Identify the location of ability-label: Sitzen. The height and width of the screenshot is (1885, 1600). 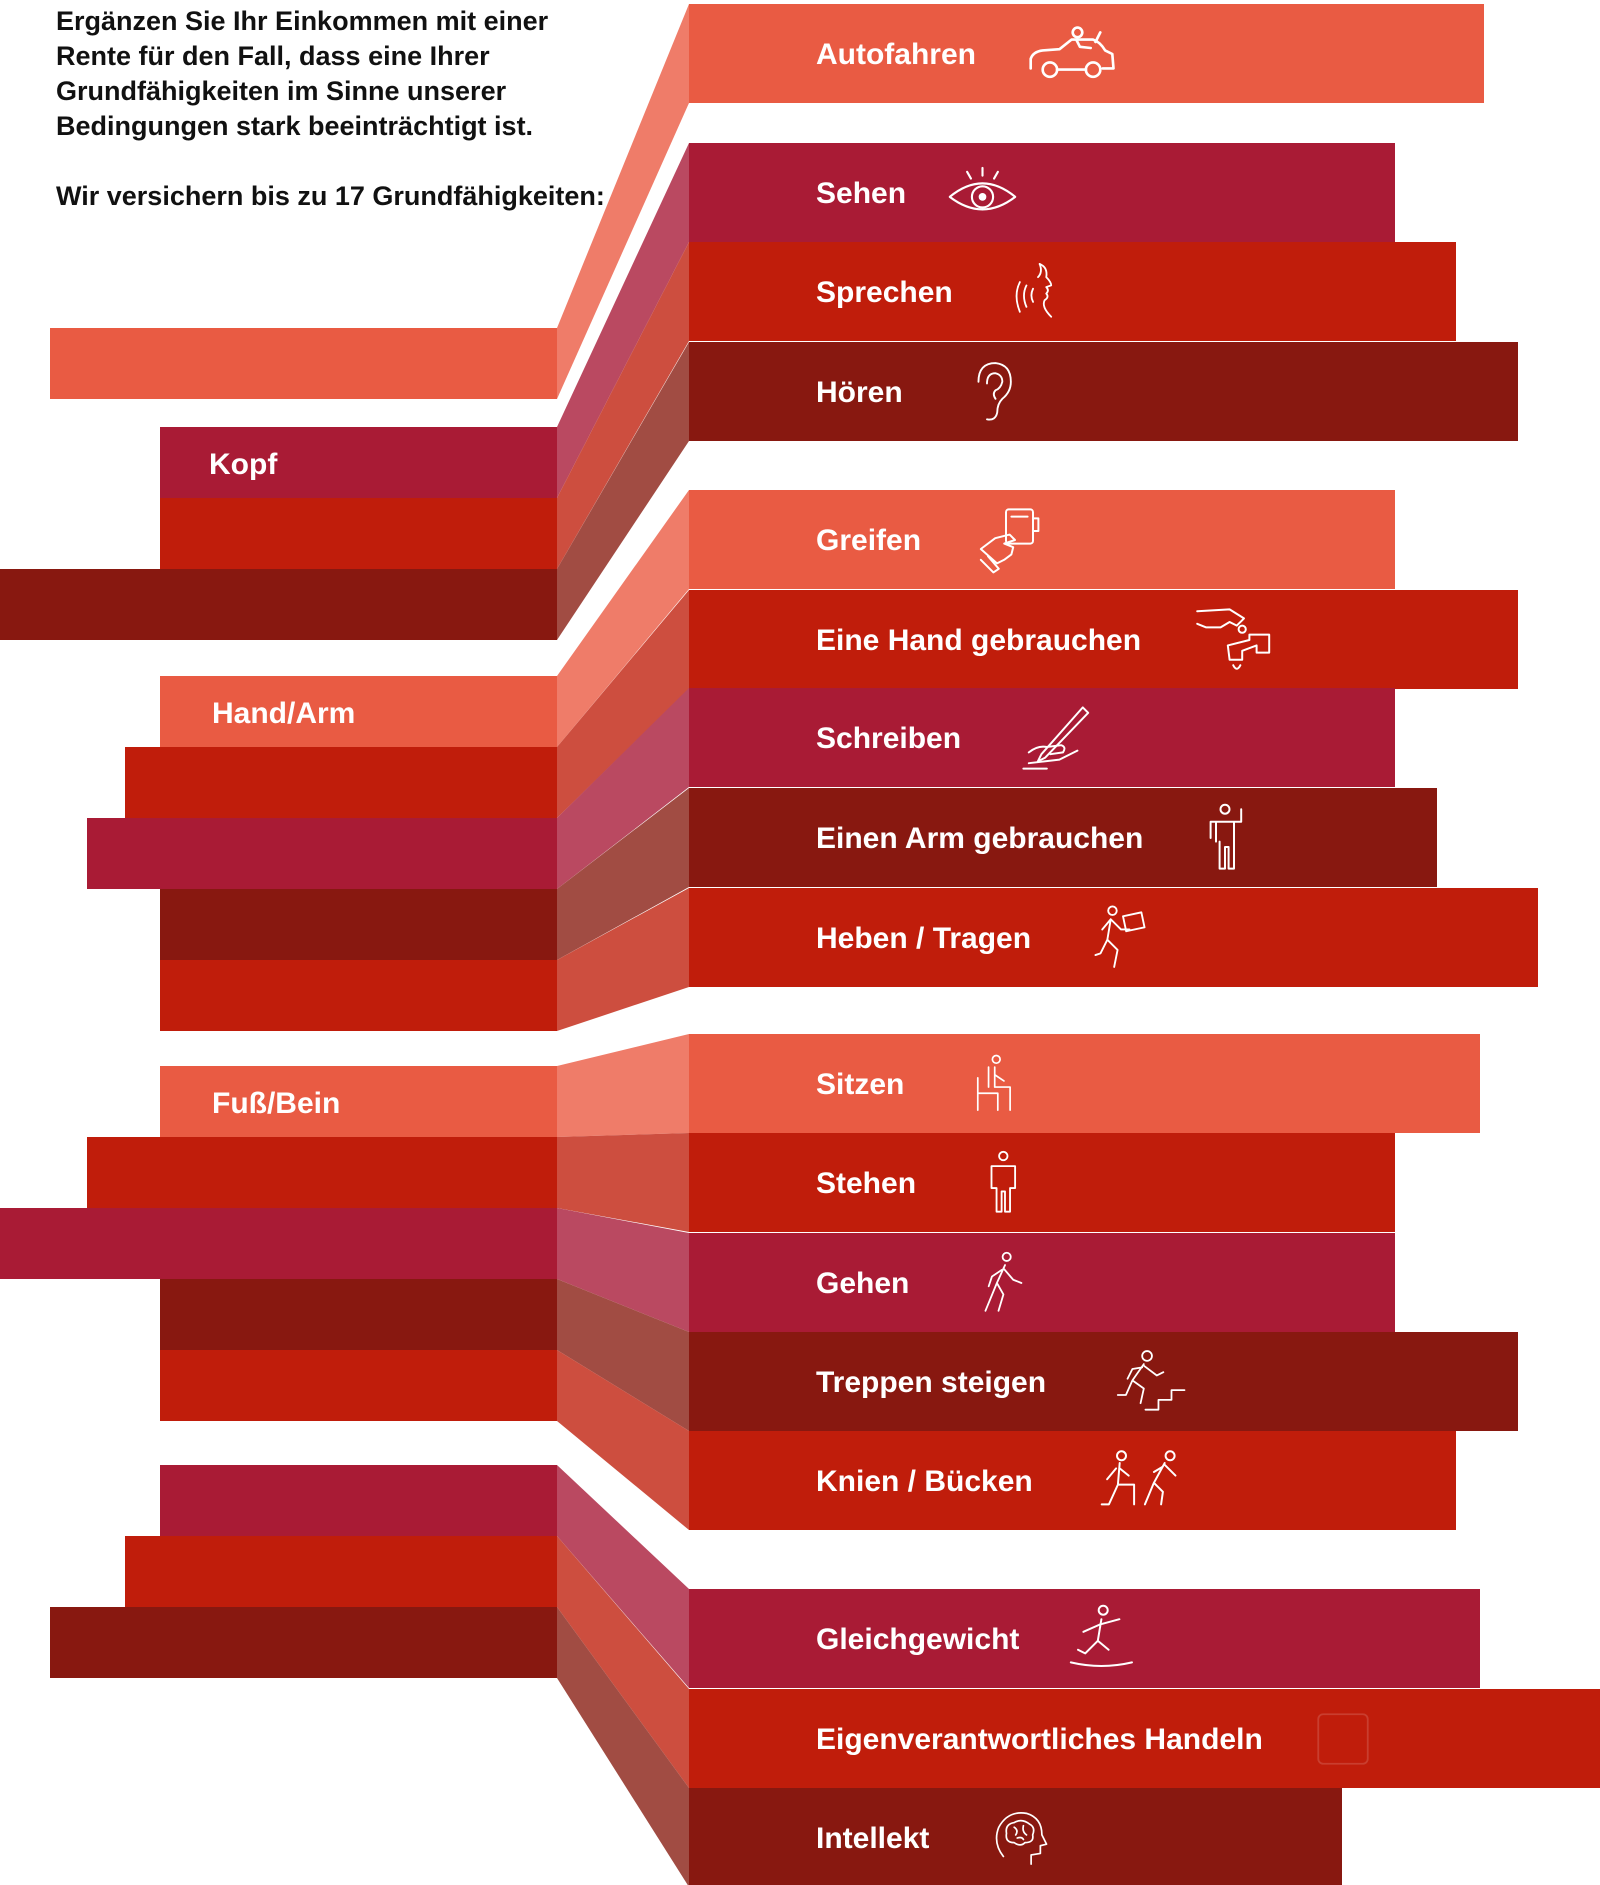
(860, 1084).